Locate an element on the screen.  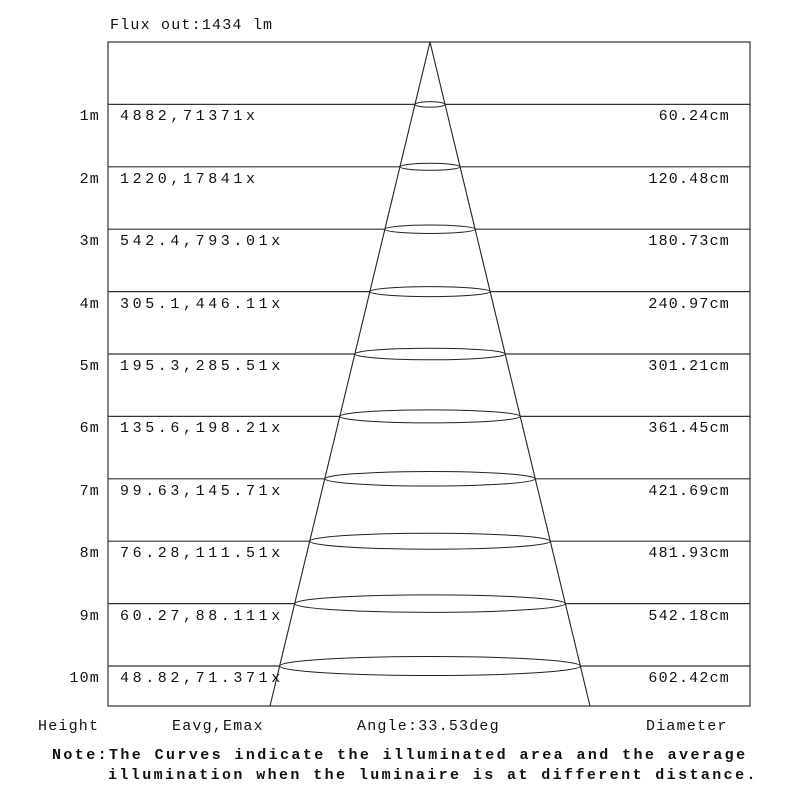
row-illuminance: 4882,71371x is located at coordinates (189, 117).